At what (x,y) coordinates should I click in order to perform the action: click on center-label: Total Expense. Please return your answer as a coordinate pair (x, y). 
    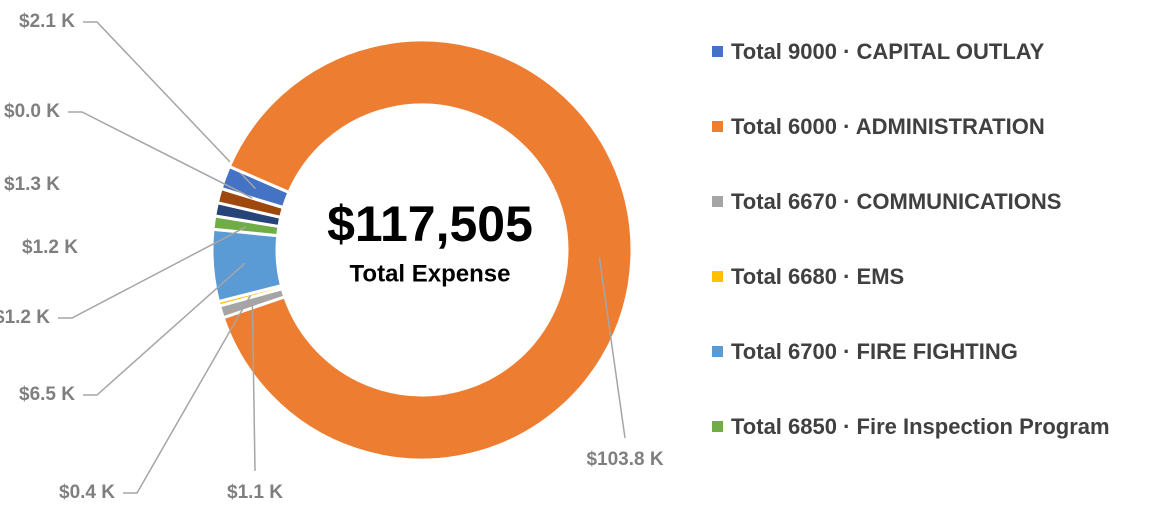
    Looking at the image, I should click on (430, 273).